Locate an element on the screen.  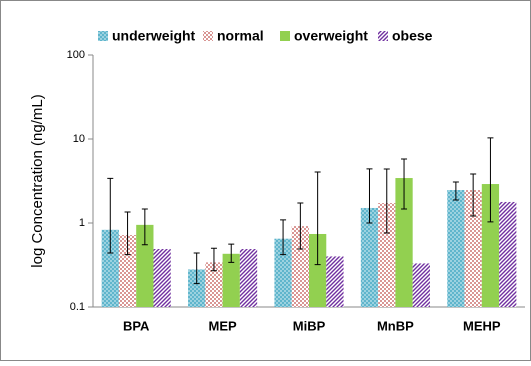
x-tick-label: BPA is located at coordinates (136, 325).